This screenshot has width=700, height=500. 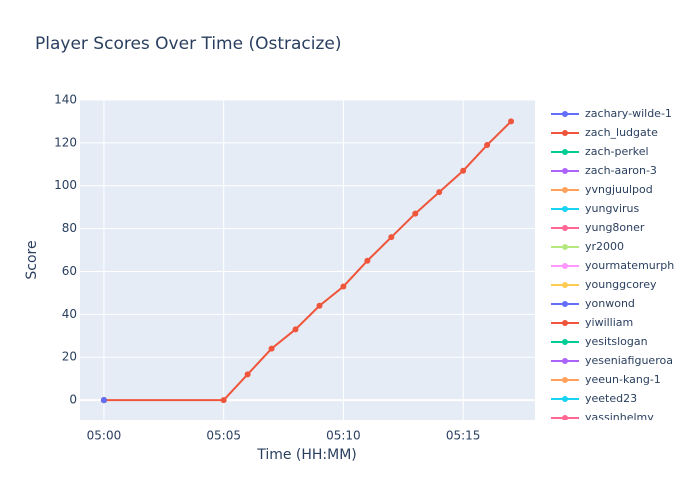 I want to click on y-axis-title: Score, so click(x=32, y=259).